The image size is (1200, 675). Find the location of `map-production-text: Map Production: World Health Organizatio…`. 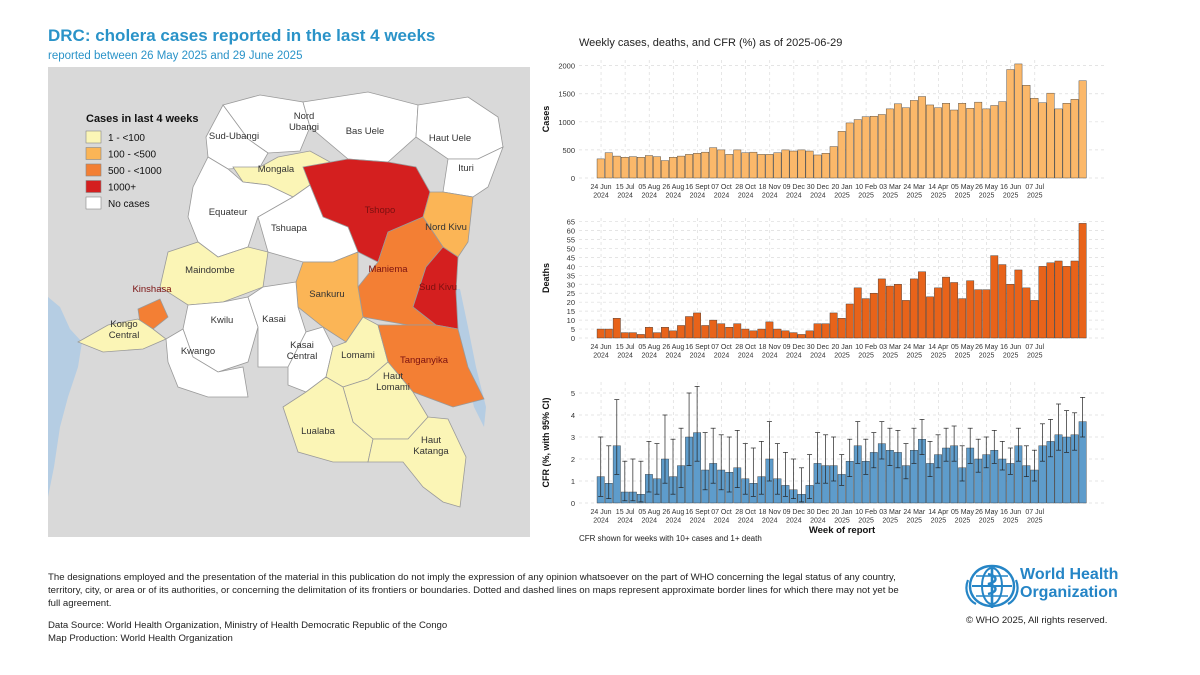

map-production-text: Map Production: World Health Organizatio… is located at coordinates (140, 639).